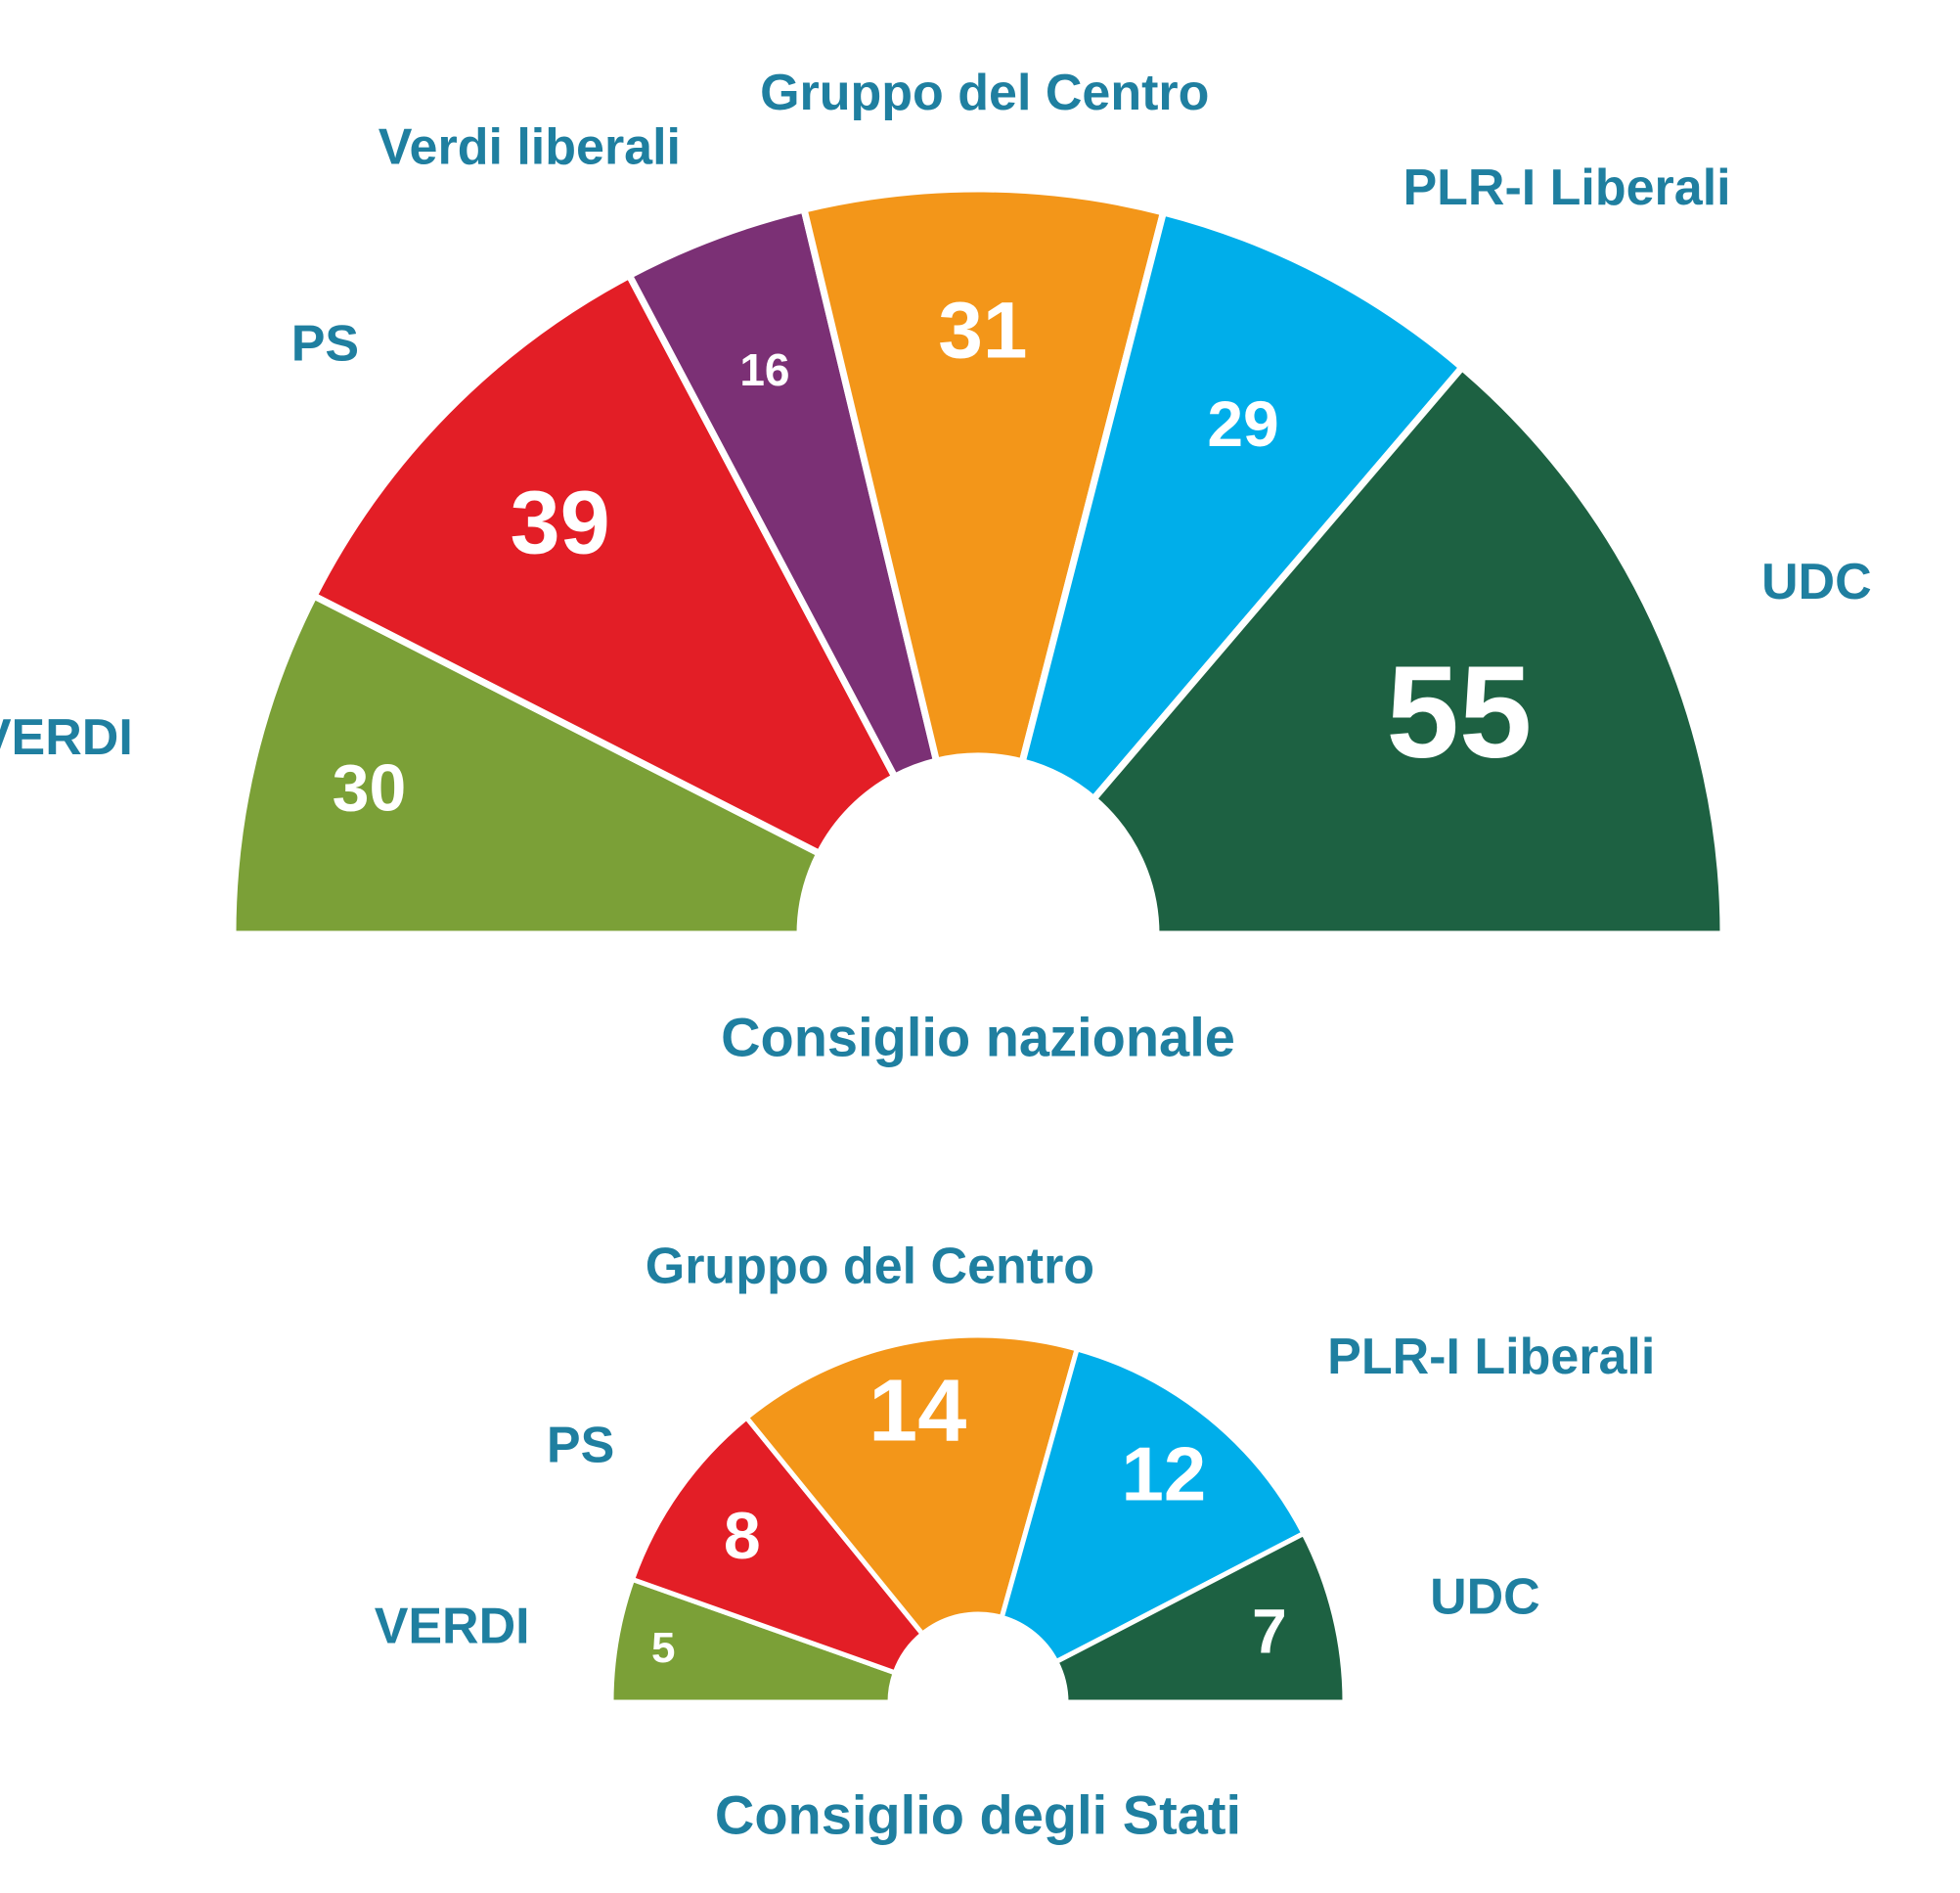 The height and width of the screenshot is (1893, 1960). What do you see at coordinates (530, 147) in the screenshot?
I see `party-label-verdi-liberali: Verdi liberali` at bounding box center [530, 147].